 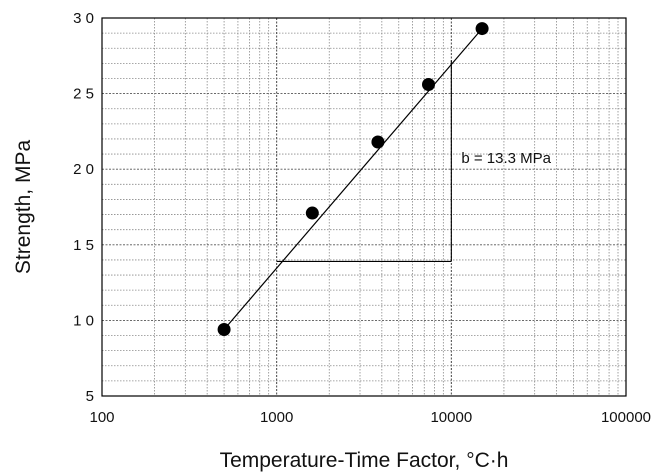 I want to click on slope-triangle, so click(x=364, y=161).